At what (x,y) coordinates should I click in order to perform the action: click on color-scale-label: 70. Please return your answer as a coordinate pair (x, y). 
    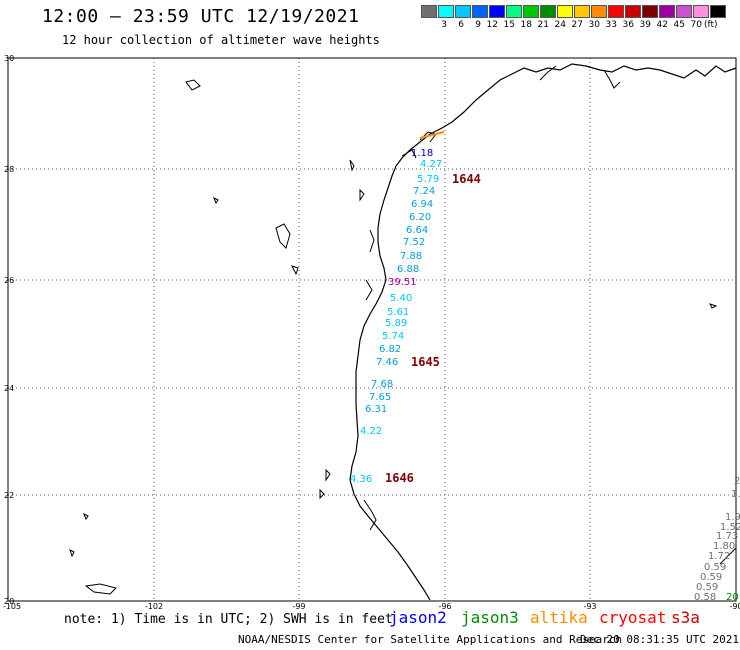
    Looking at the image, I should click on (696, 25).